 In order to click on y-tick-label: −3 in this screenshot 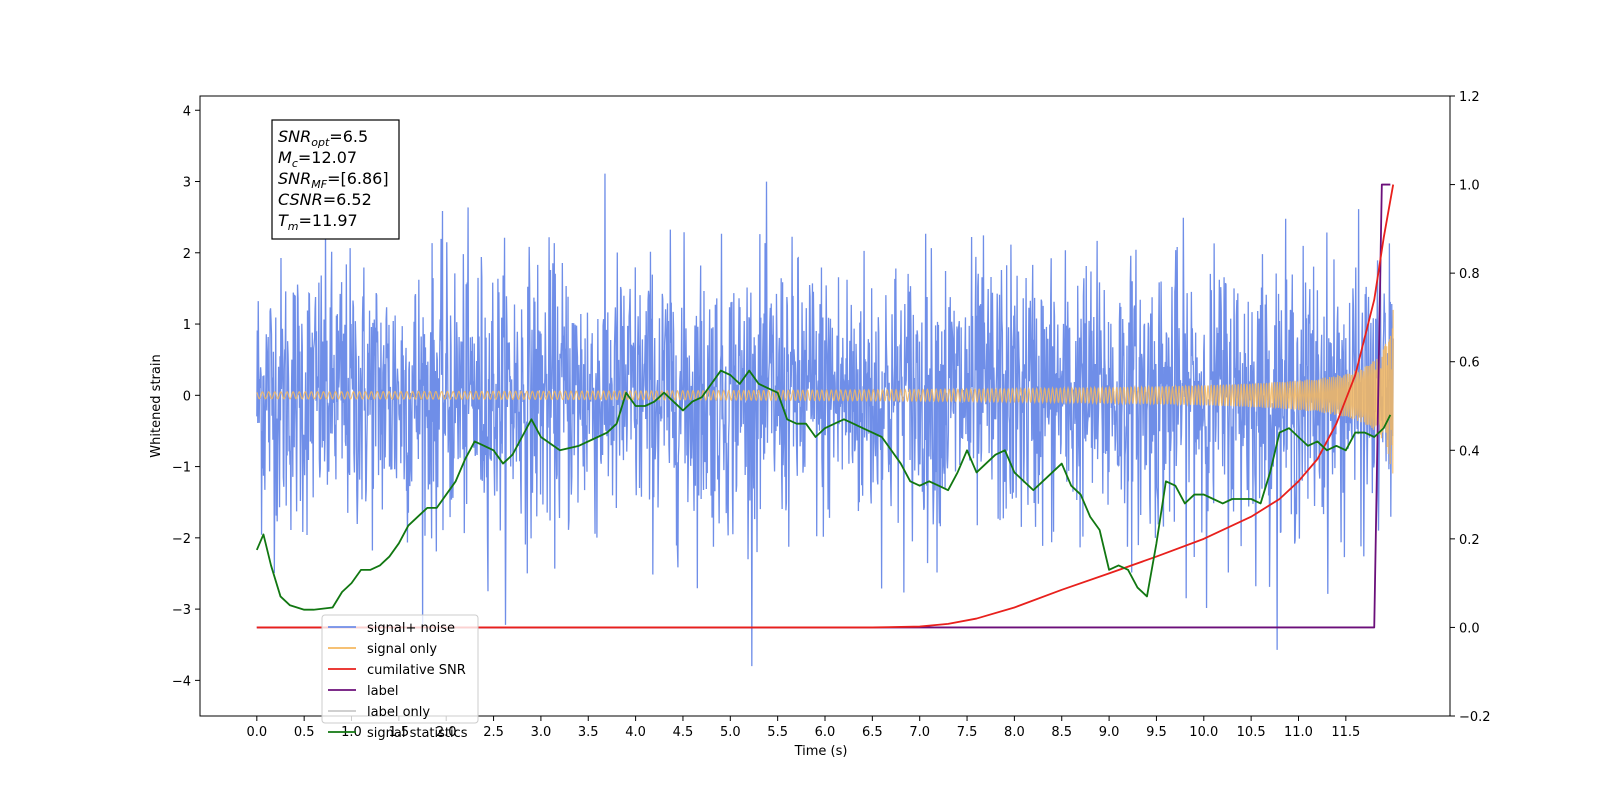, I will do `click(181, 610)`.